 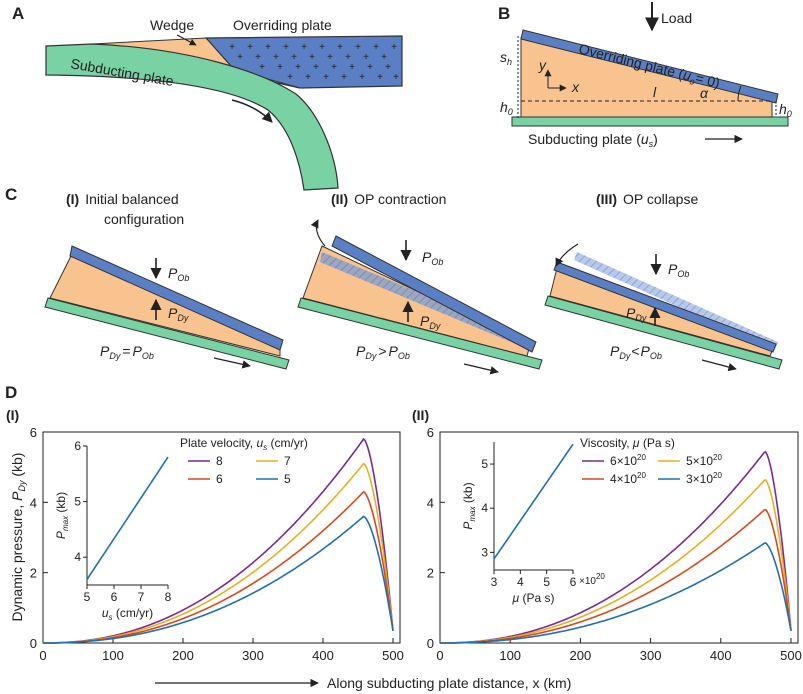 I want to click on legend-label: 3×10²⁰, so click(x=704, y=478).